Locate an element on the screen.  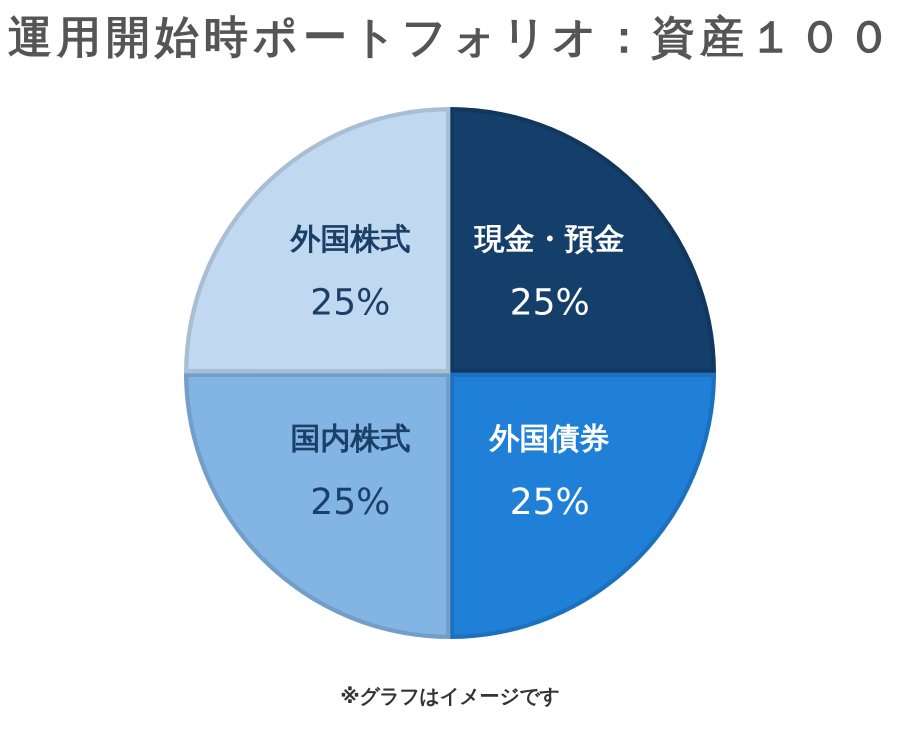
slice-label: 外国株式 is located at coordinates (349, 240).